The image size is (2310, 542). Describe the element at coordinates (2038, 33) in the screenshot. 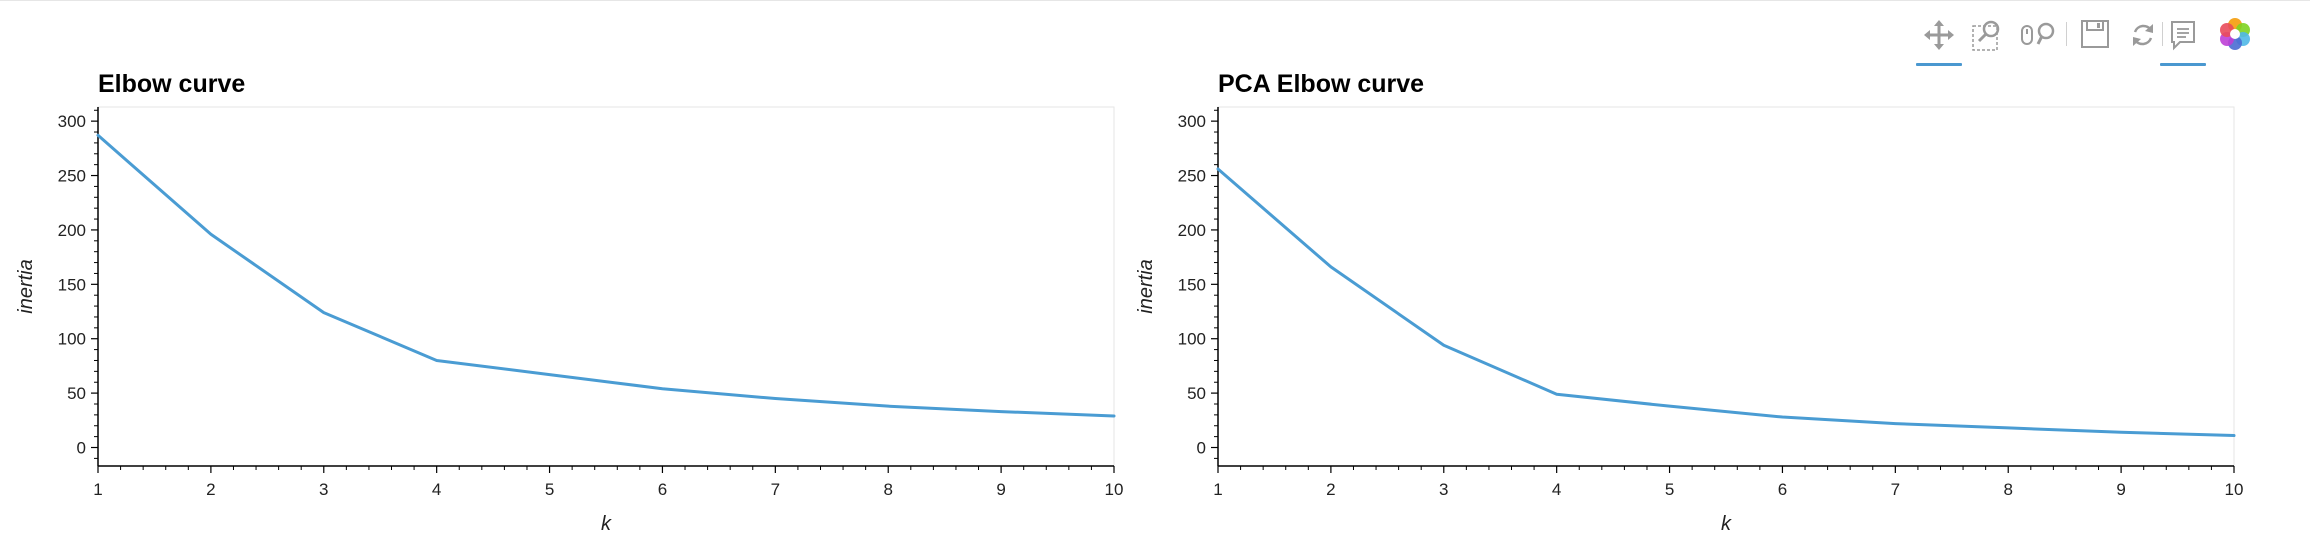

I see `wheel-zoom-icon` at that location.